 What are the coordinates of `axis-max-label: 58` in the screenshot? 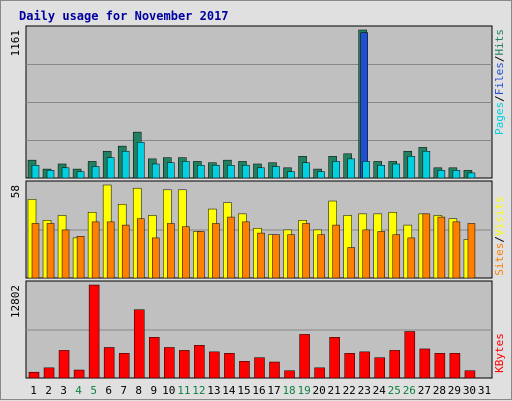 It's located at (15, 191).